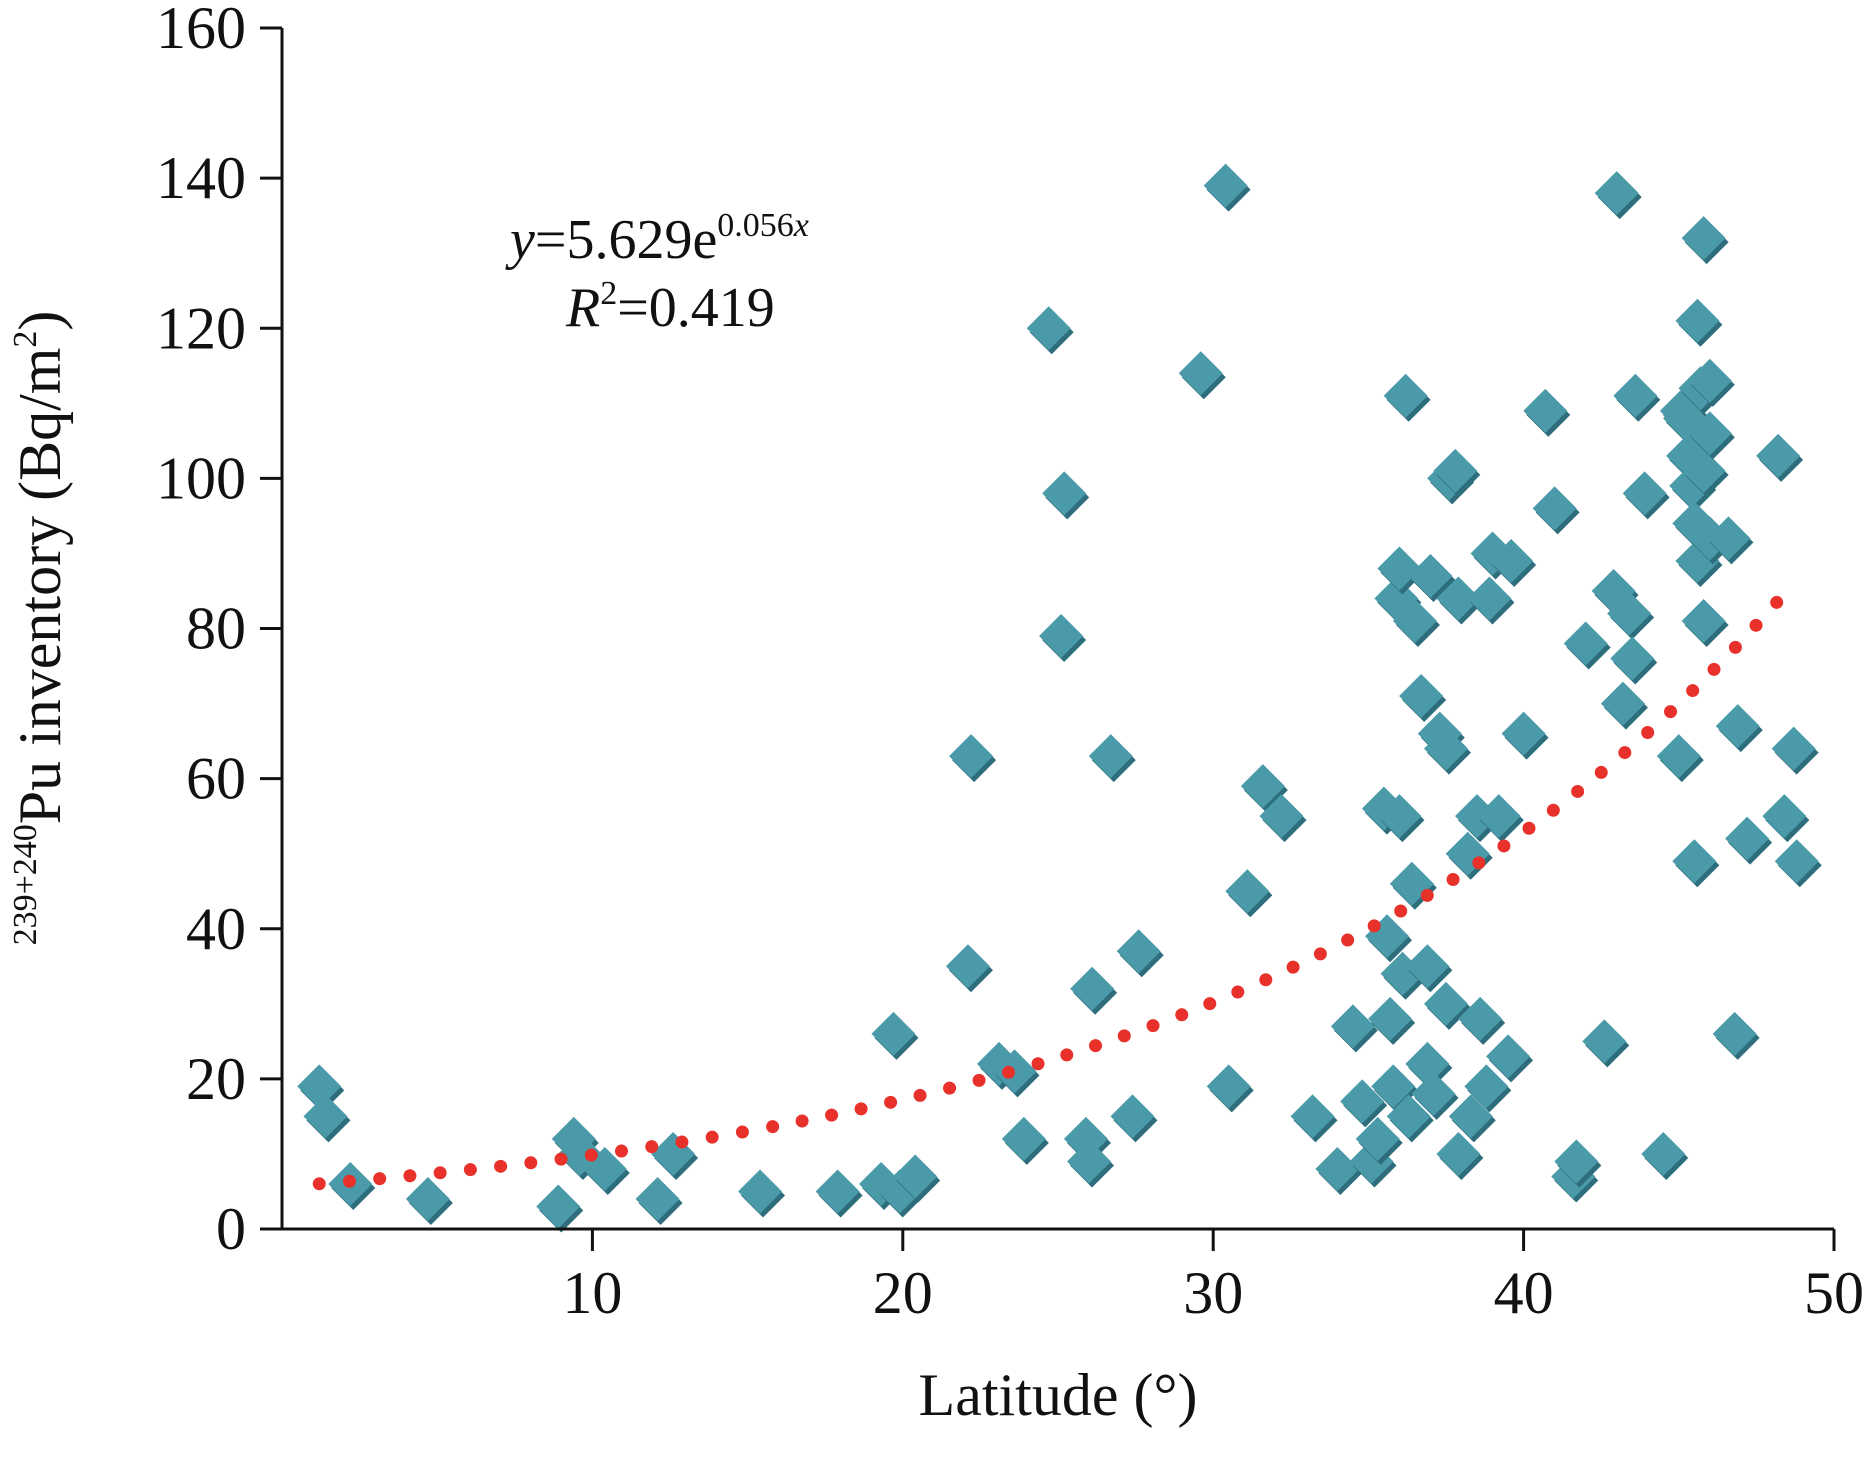 The width and height of the screenshot is (1874, 1458). I want to click on y-tick-label: 80, so click(216, 629).